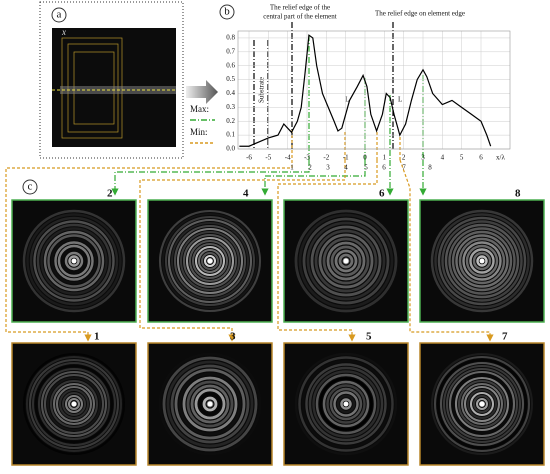  I want to click on y-tick-label: 0.3, so click(230, 107).